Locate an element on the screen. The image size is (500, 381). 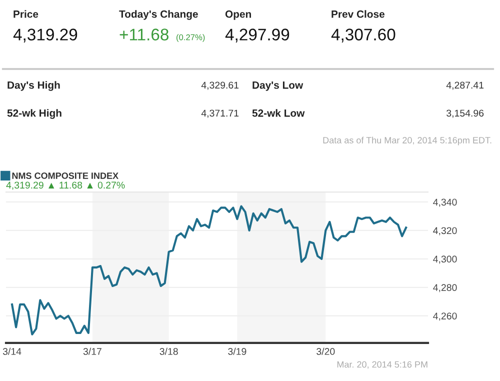
x-tick-label: 3/18 is located at coordinates (169, 351).